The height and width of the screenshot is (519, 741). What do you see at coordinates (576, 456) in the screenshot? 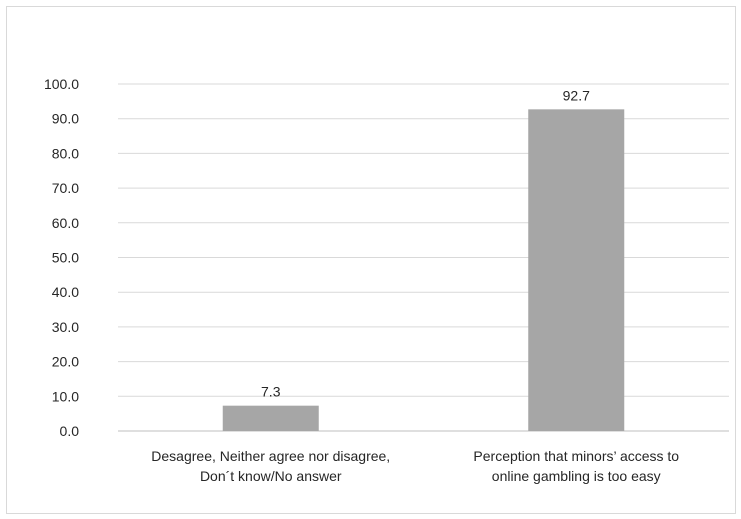
I see `category-label-line: Perception that minors’ access to` at bounding box center [576, 456].